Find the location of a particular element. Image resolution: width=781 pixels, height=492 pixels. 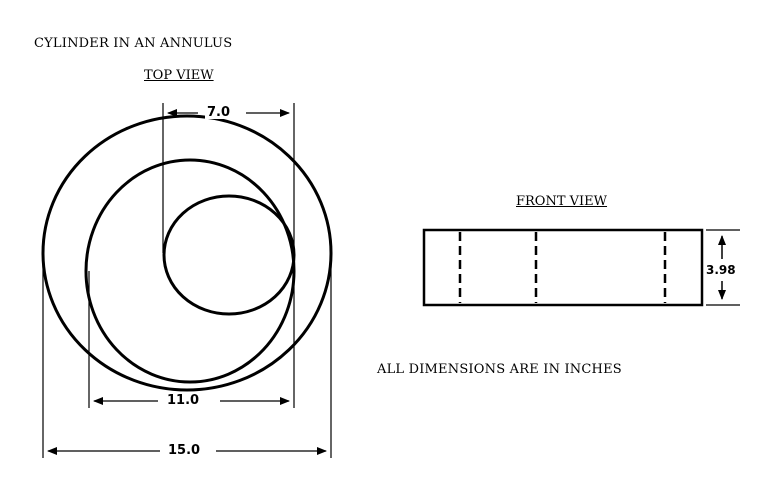

top-view-heading: TOP VIEW is located at coordinates (179, 75).